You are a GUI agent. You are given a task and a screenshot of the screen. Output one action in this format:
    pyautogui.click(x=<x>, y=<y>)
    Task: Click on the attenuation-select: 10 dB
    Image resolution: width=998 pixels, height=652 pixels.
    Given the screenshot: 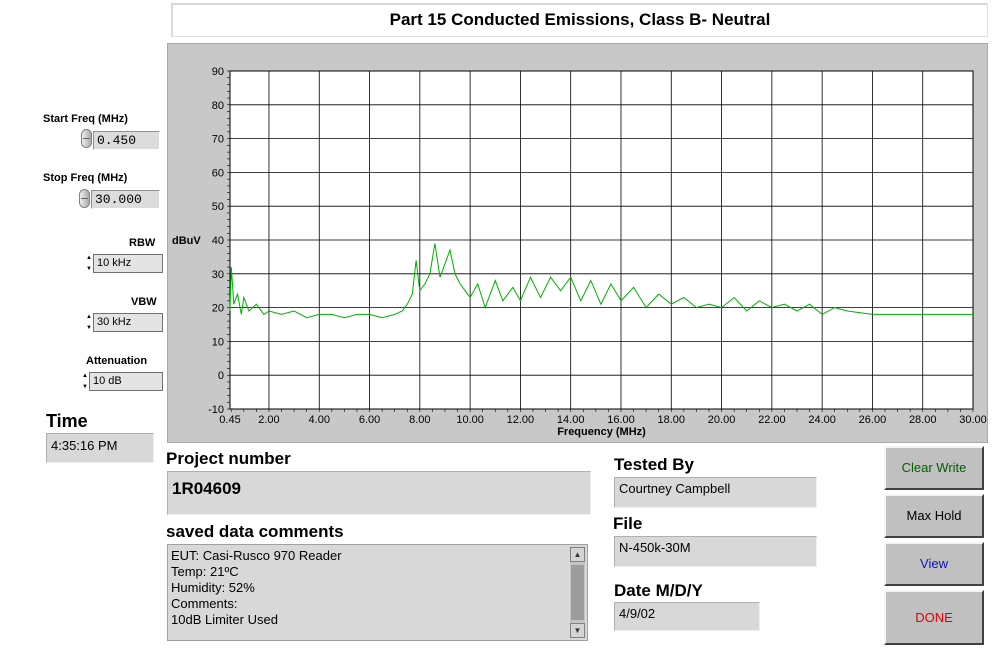 What is the action you would take?
    pyautogui.click(x=126, y=381)
    